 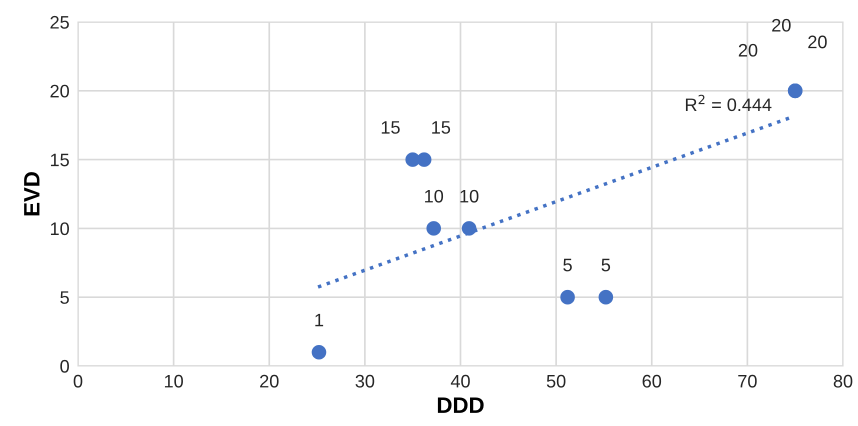 I want to click on x-tick-label: 20, so click(x=269, y=381).